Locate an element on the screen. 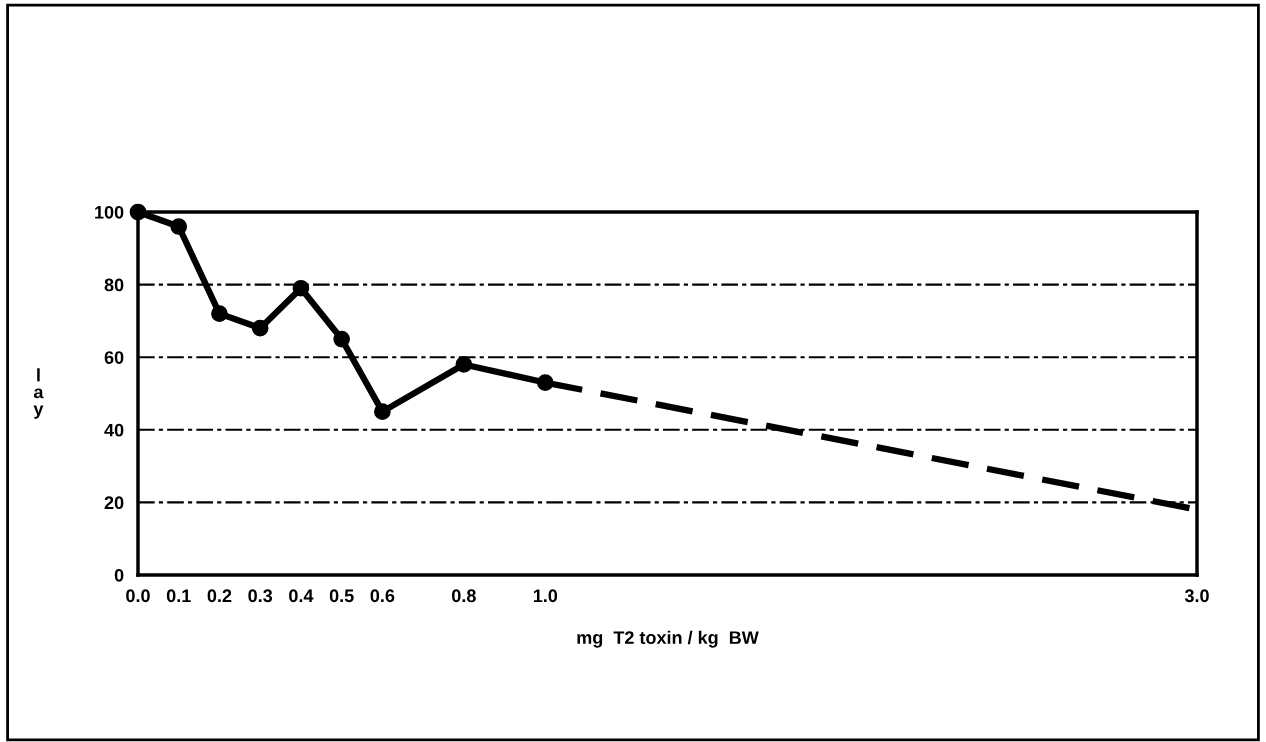 The image size is (1266, 742). y-tick-label: 40 is located at coordinates (114, 430).